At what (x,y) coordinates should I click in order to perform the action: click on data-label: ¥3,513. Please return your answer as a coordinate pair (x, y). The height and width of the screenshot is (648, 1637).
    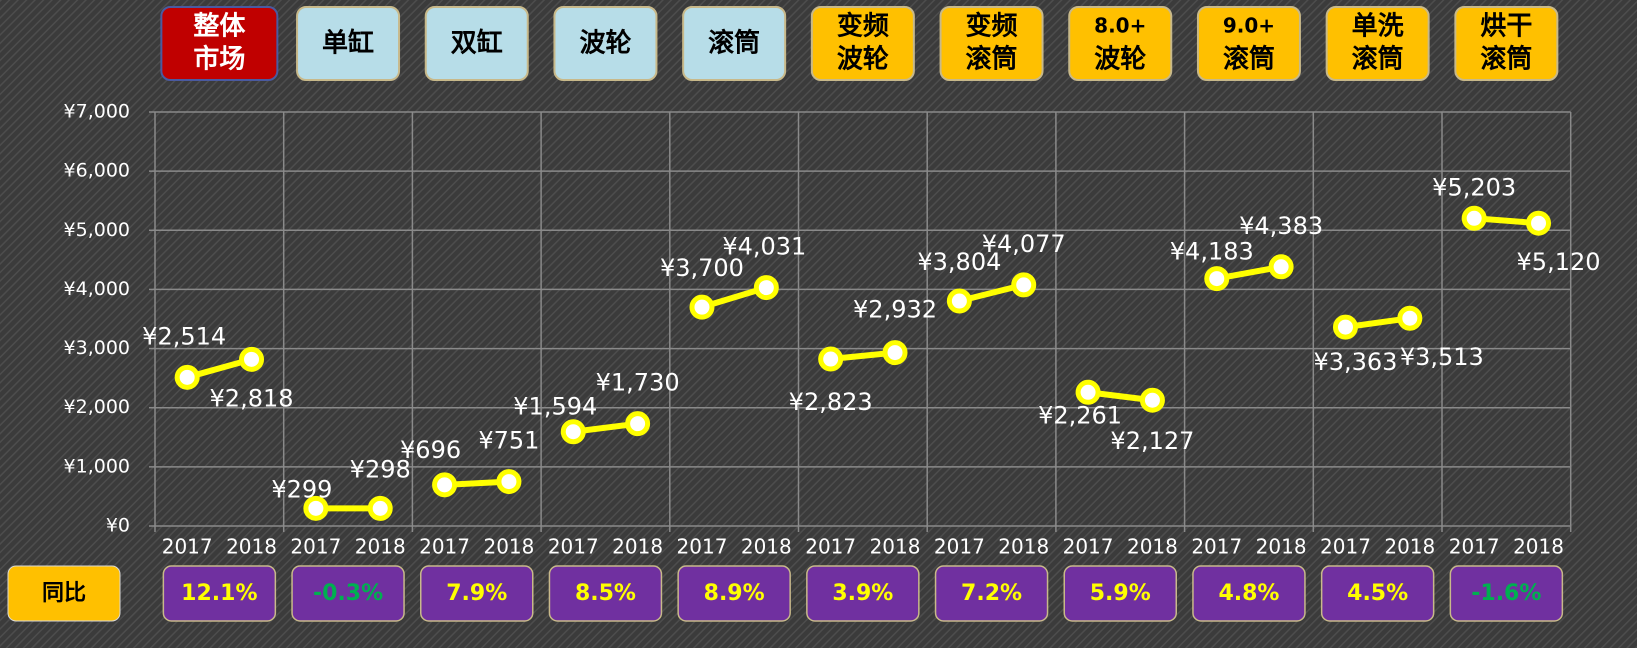
    Looking at the image, I should click on (1442, 357).